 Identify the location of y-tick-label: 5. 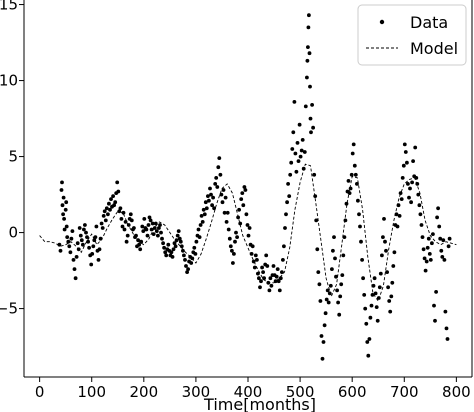
(13, 157).